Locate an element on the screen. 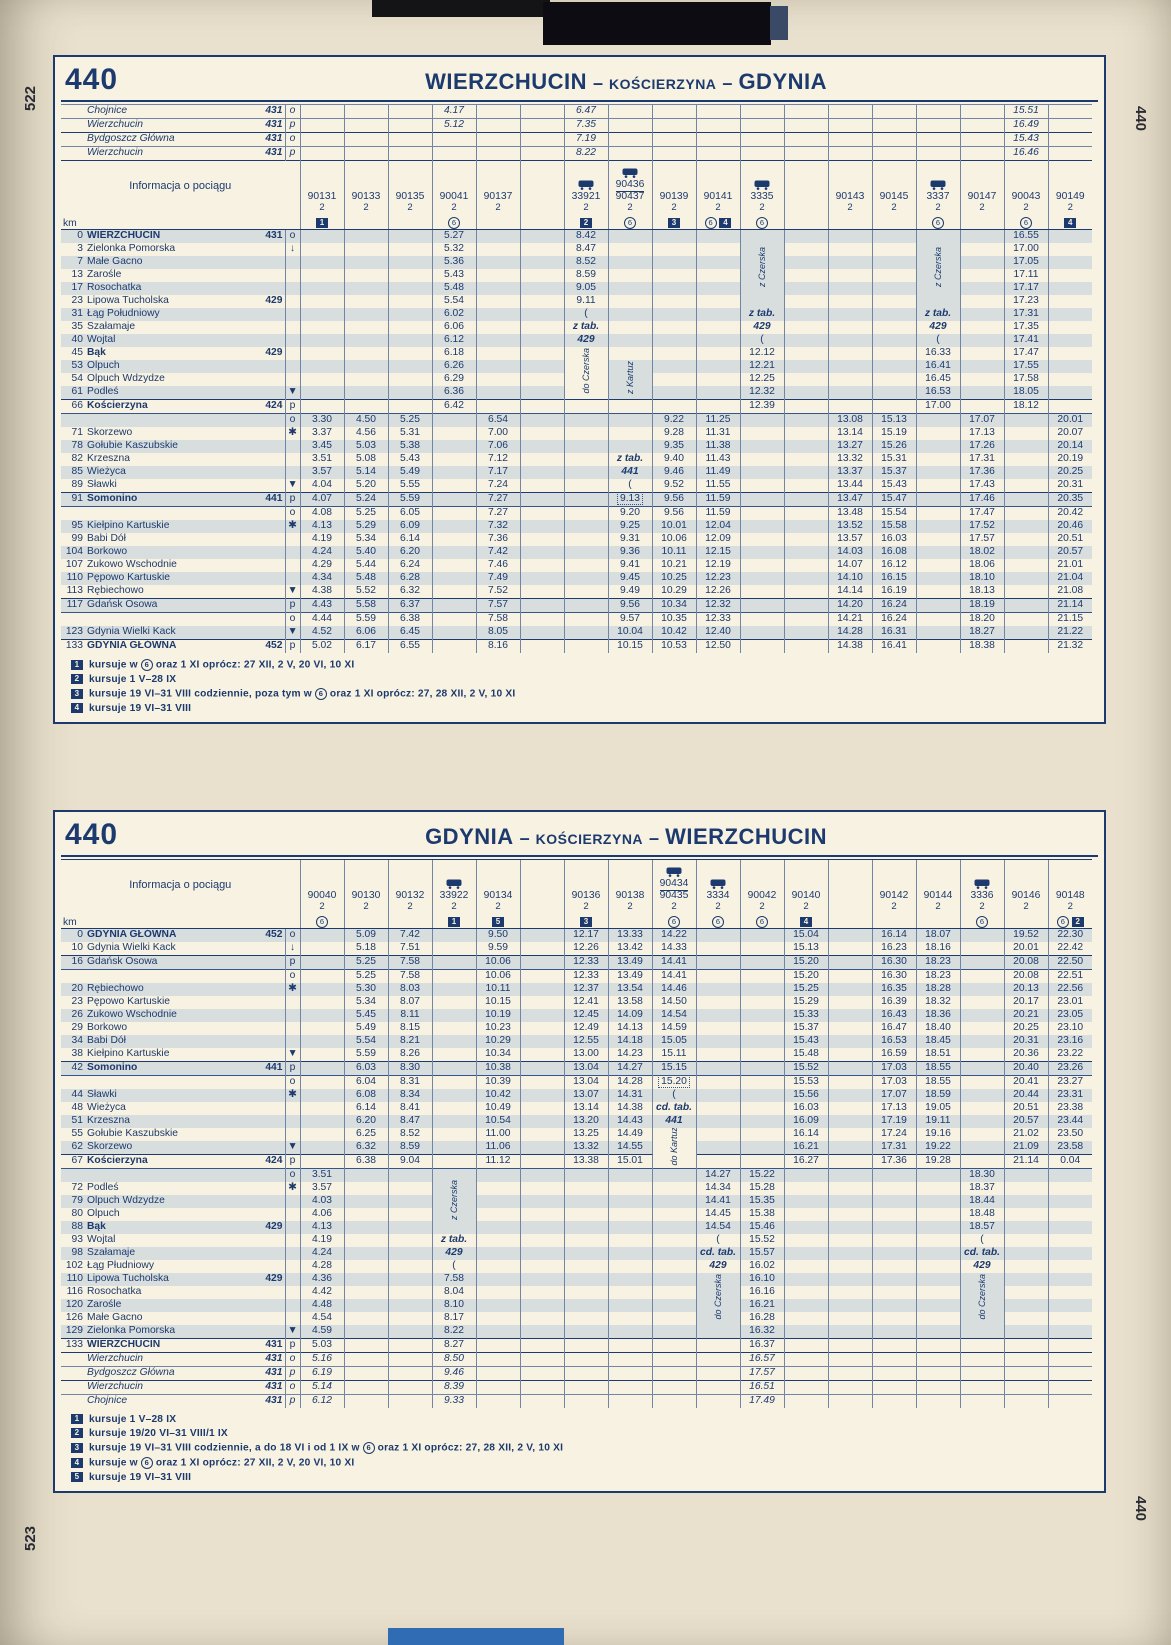  train-number-line: 90138 is located at coordinates (630, 895).